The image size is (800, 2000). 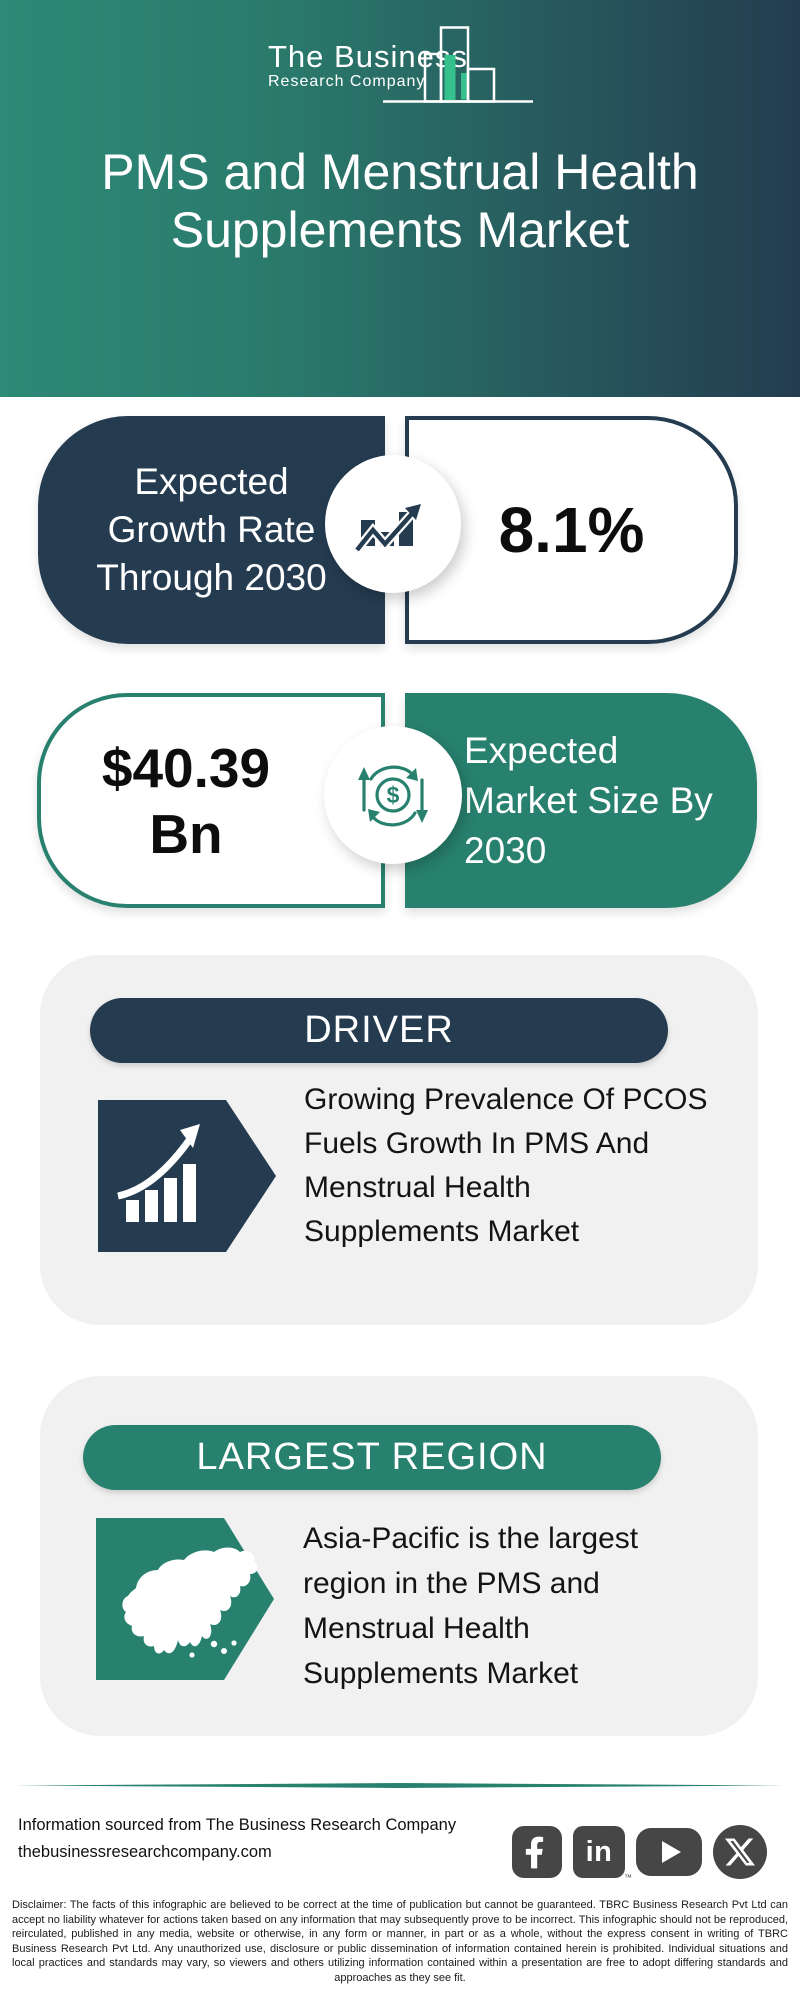 I want to click on linkedin-icon: in ™, so click(x=602, y=1854).